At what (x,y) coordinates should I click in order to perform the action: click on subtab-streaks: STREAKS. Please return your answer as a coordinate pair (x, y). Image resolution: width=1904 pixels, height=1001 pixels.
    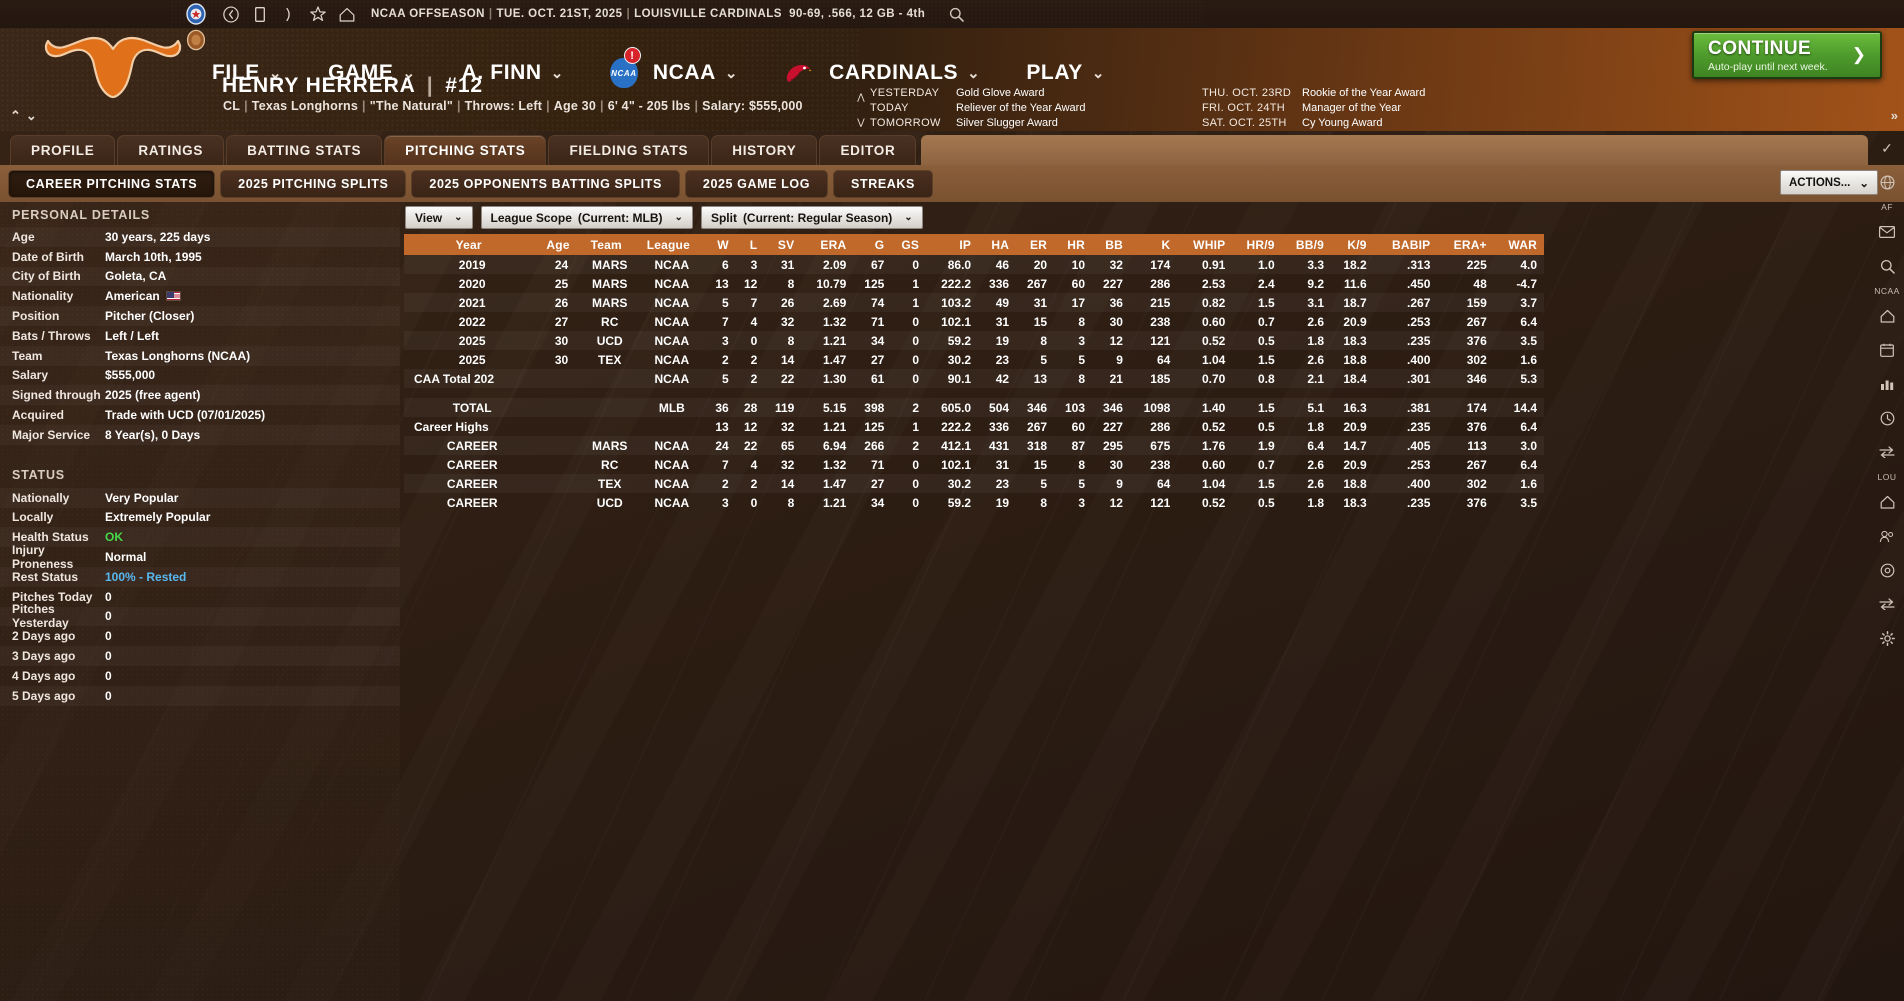
    Looking at the image, I should click on (883, 183).